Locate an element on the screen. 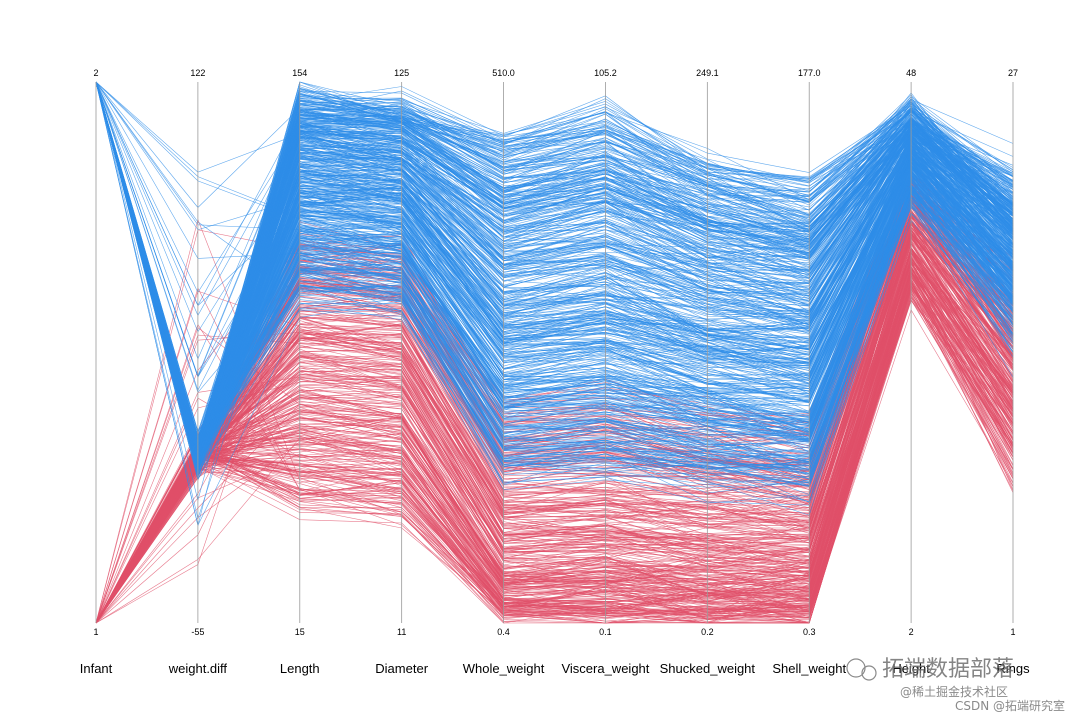 This screenshot has width=1080, height=720. axis-name-label: Diameter is located at coordinates (401, 668).